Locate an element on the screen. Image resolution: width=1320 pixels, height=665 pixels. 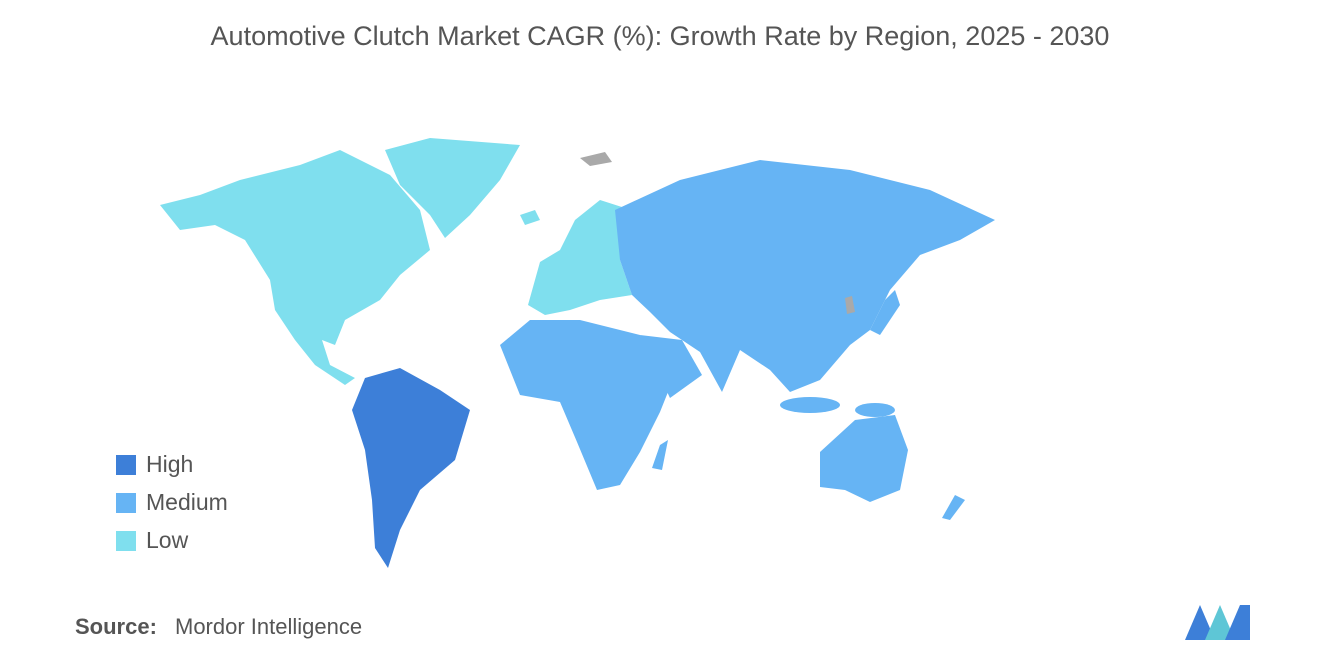
japan is located at coordinates (885, 312).